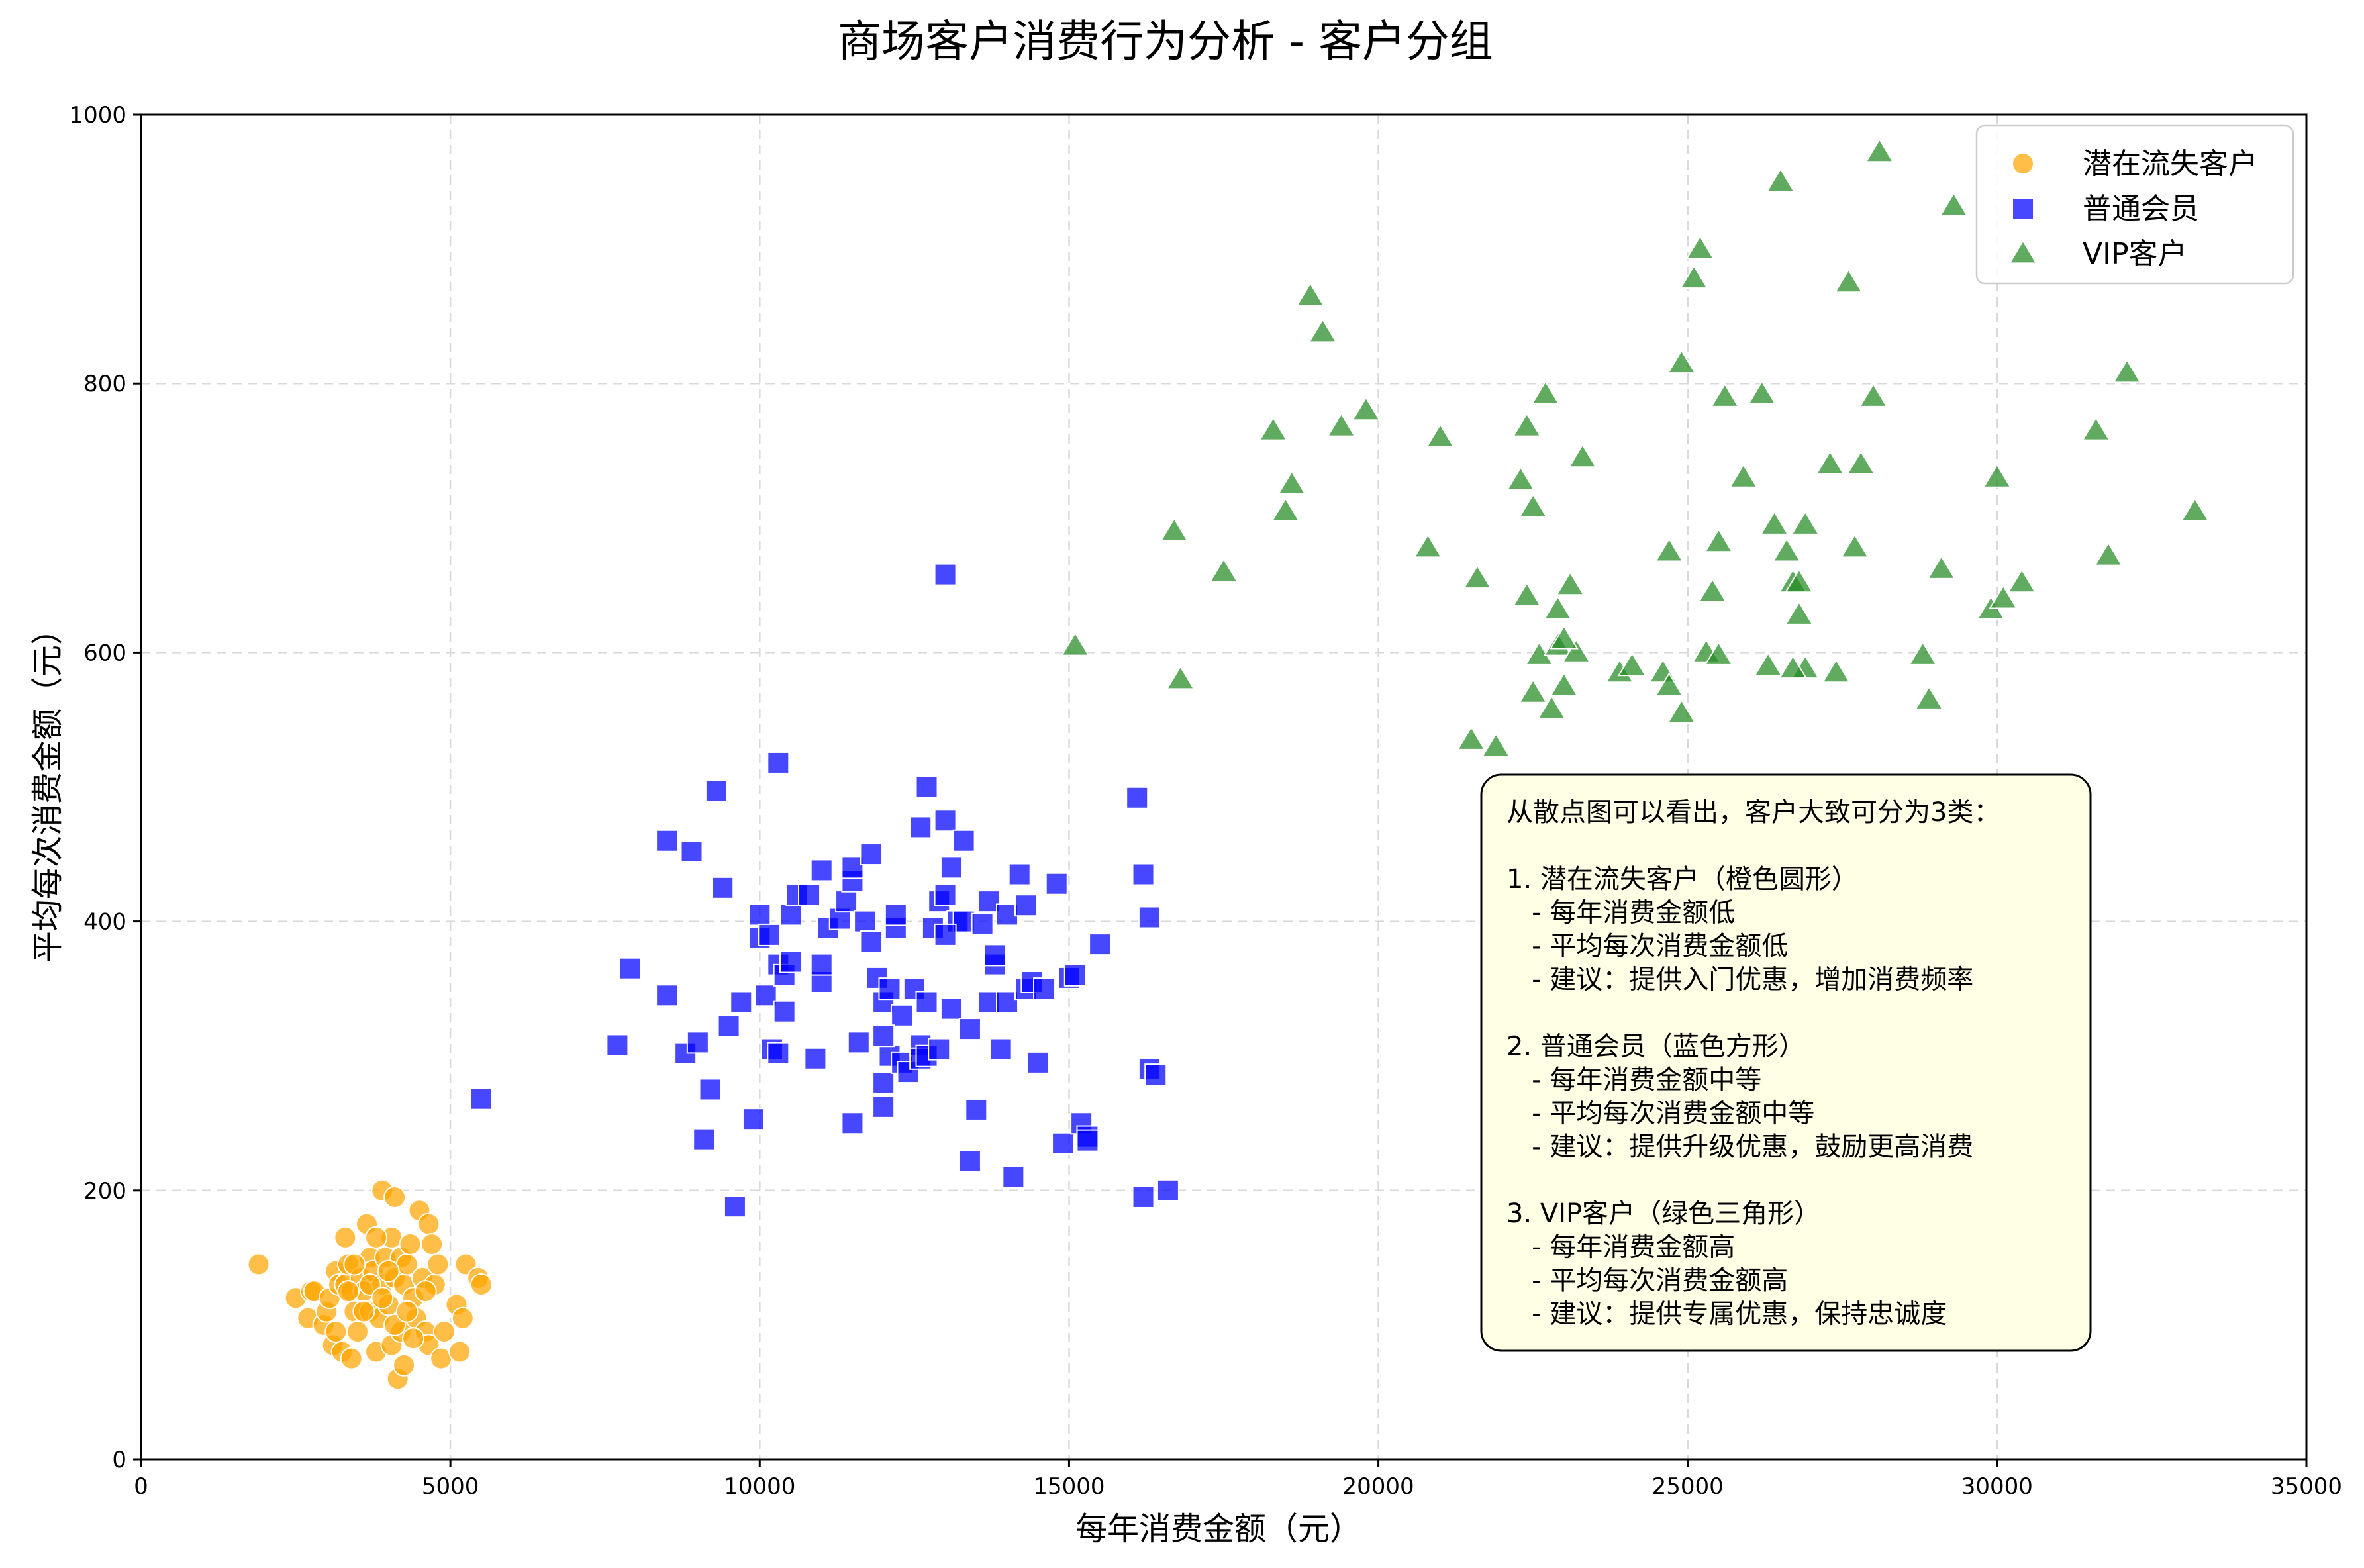  Describe the element at coordinates (2023, 208) in the screenshot. I see `legend-marker-blue-square` at that location.